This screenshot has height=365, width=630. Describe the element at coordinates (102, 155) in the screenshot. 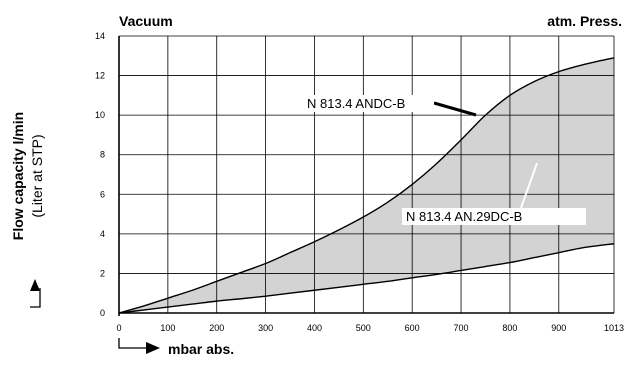

I see `y-tick-label: 8` at that location.